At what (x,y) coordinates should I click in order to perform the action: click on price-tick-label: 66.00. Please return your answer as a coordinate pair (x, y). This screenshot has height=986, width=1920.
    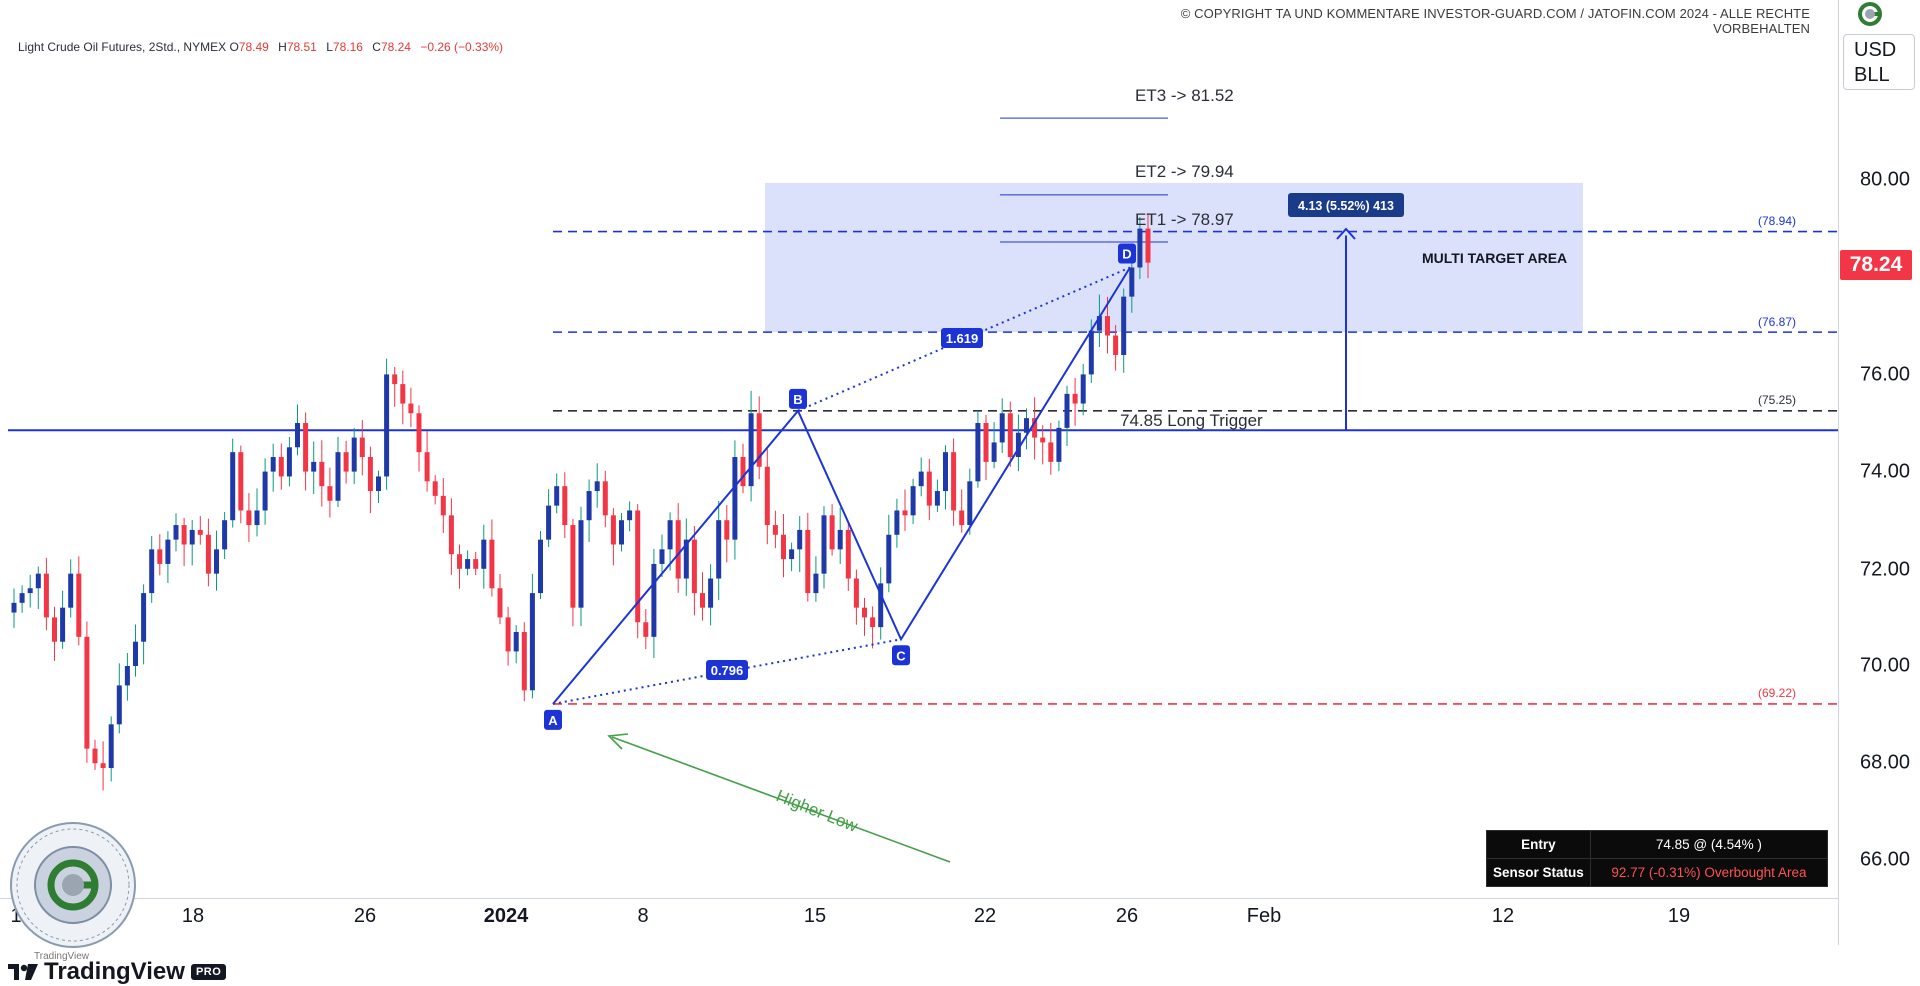
    Looking at the image, I should click on (1885, 859).